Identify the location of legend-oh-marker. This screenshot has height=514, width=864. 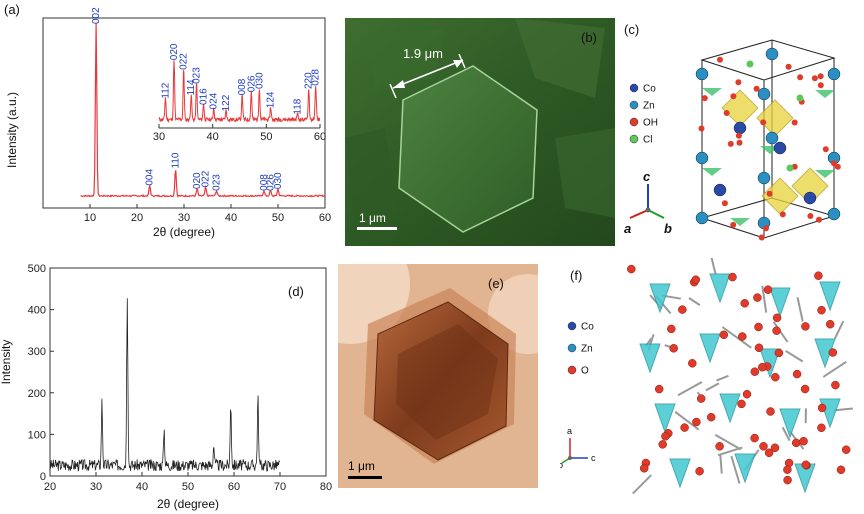
(634, 122).